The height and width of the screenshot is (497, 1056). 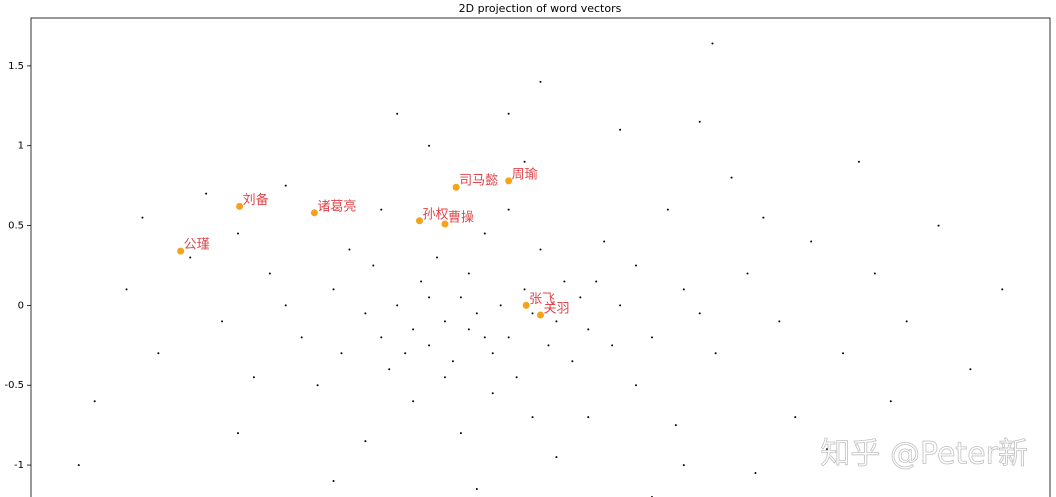 What do you see at coordinates (540, 8) in the screenshot?
I see `chart-title: 2D projection of word vectors` at bounding box center [540, 8].